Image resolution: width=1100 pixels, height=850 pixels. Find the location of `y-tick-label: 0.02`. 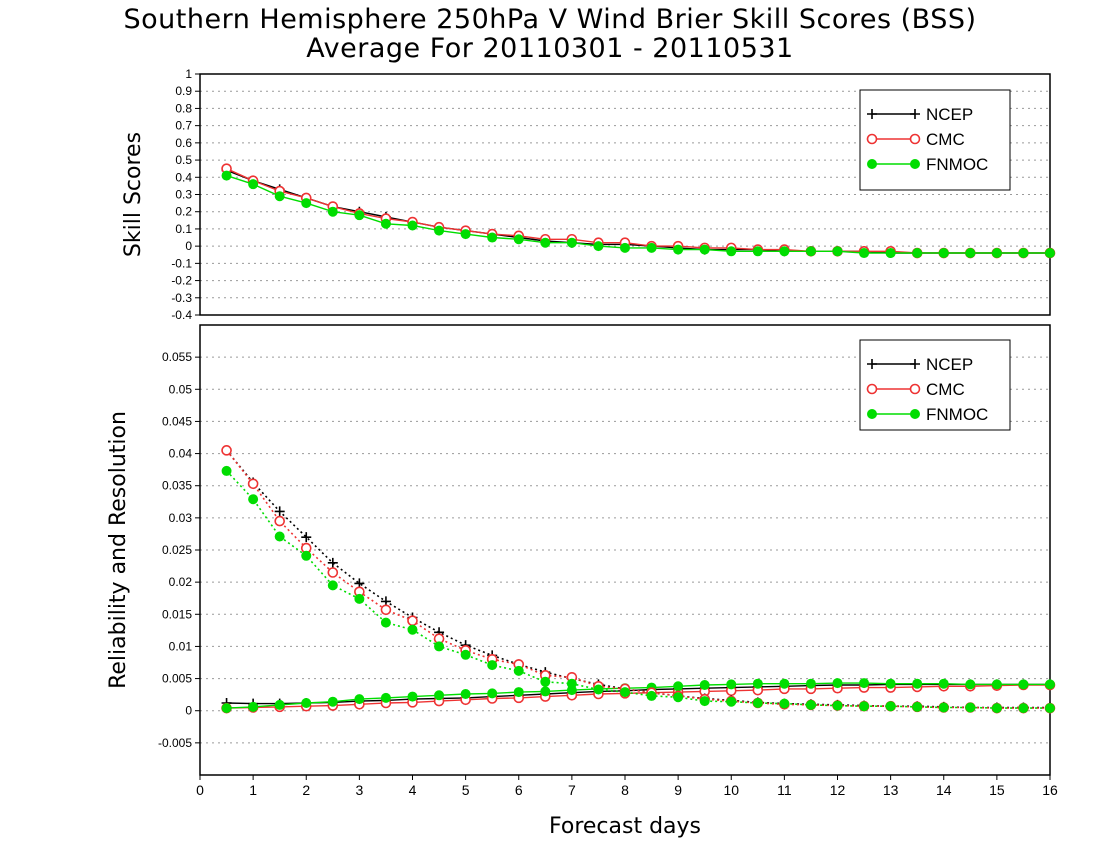

y-tick-label: 0.02 is located at coordinates (181, 582).